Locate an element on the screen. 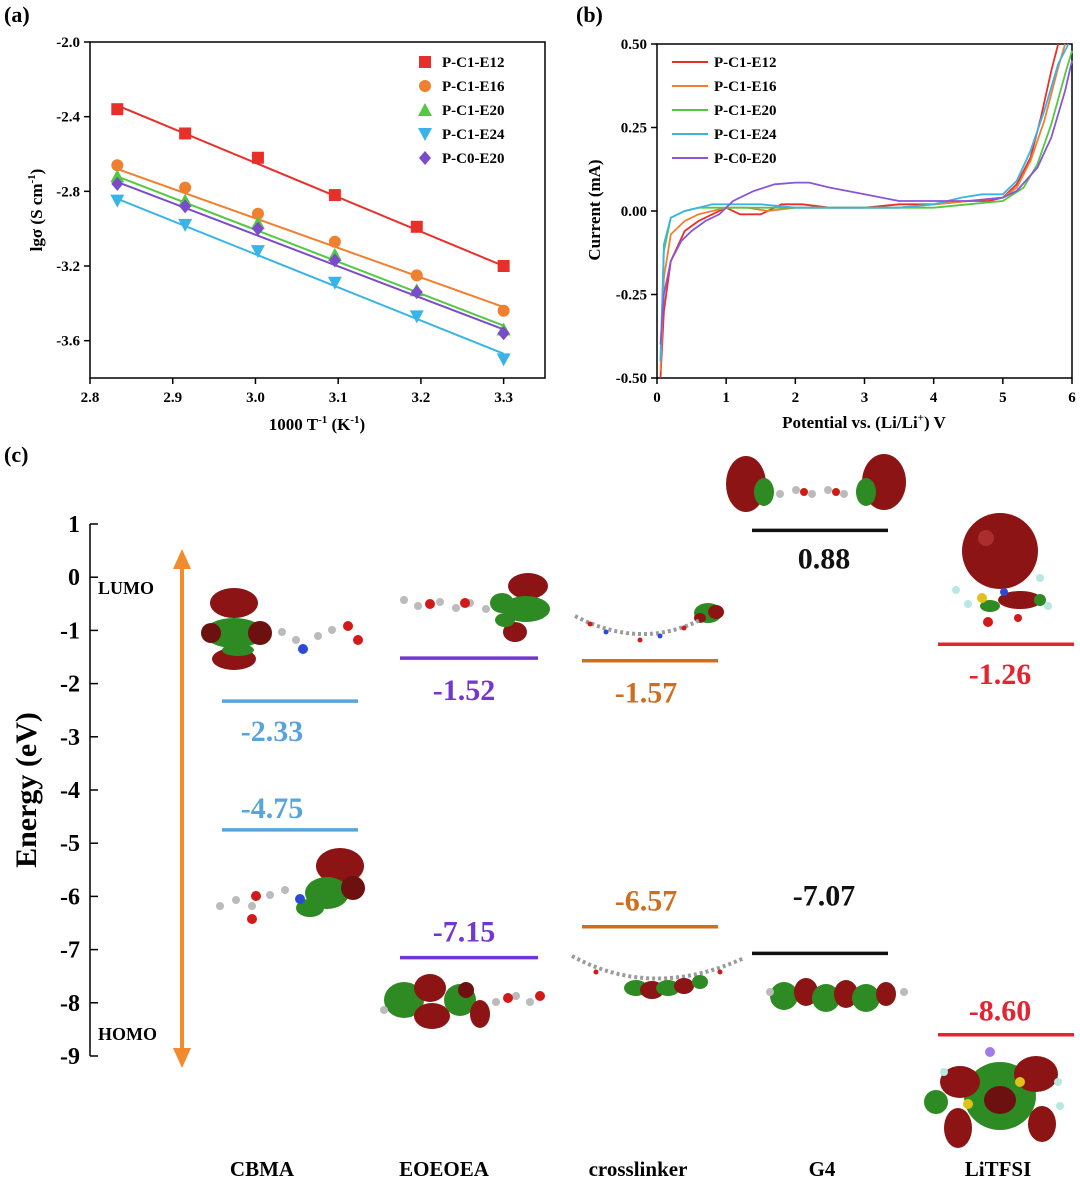 The width and height of the screenshot is (1080, 1183). panel-a-legend-label: P-C1-E12 is located at coordinates (473, 63).